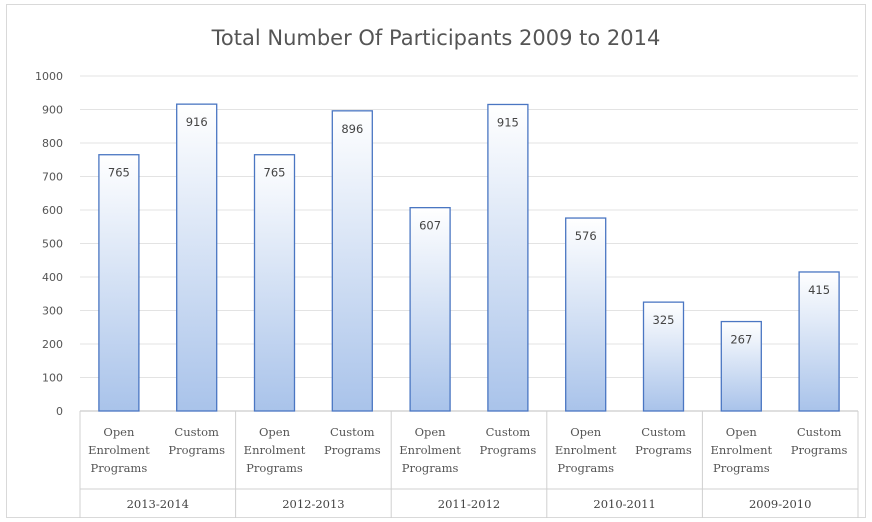  What do you see at coordinates (819, 290) in the screenshot?
I see `data-label: 415` at bounding box center [819, 290].